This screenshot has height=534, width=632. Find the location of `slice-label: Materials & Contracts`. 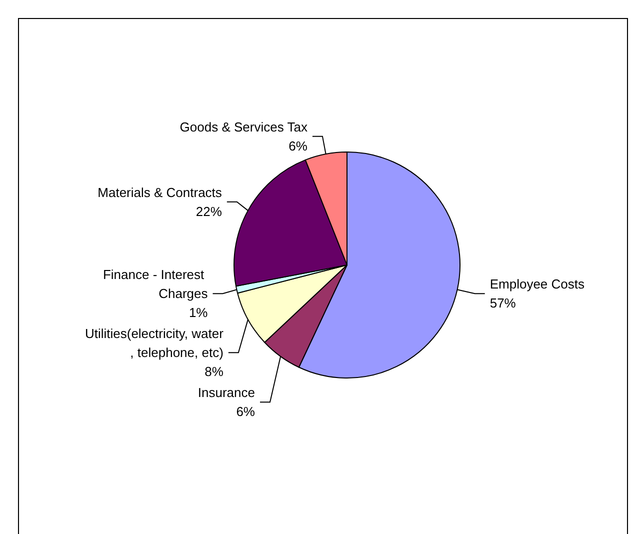

slice-label: Materials & Contracts is located at coordinates (160, 192).